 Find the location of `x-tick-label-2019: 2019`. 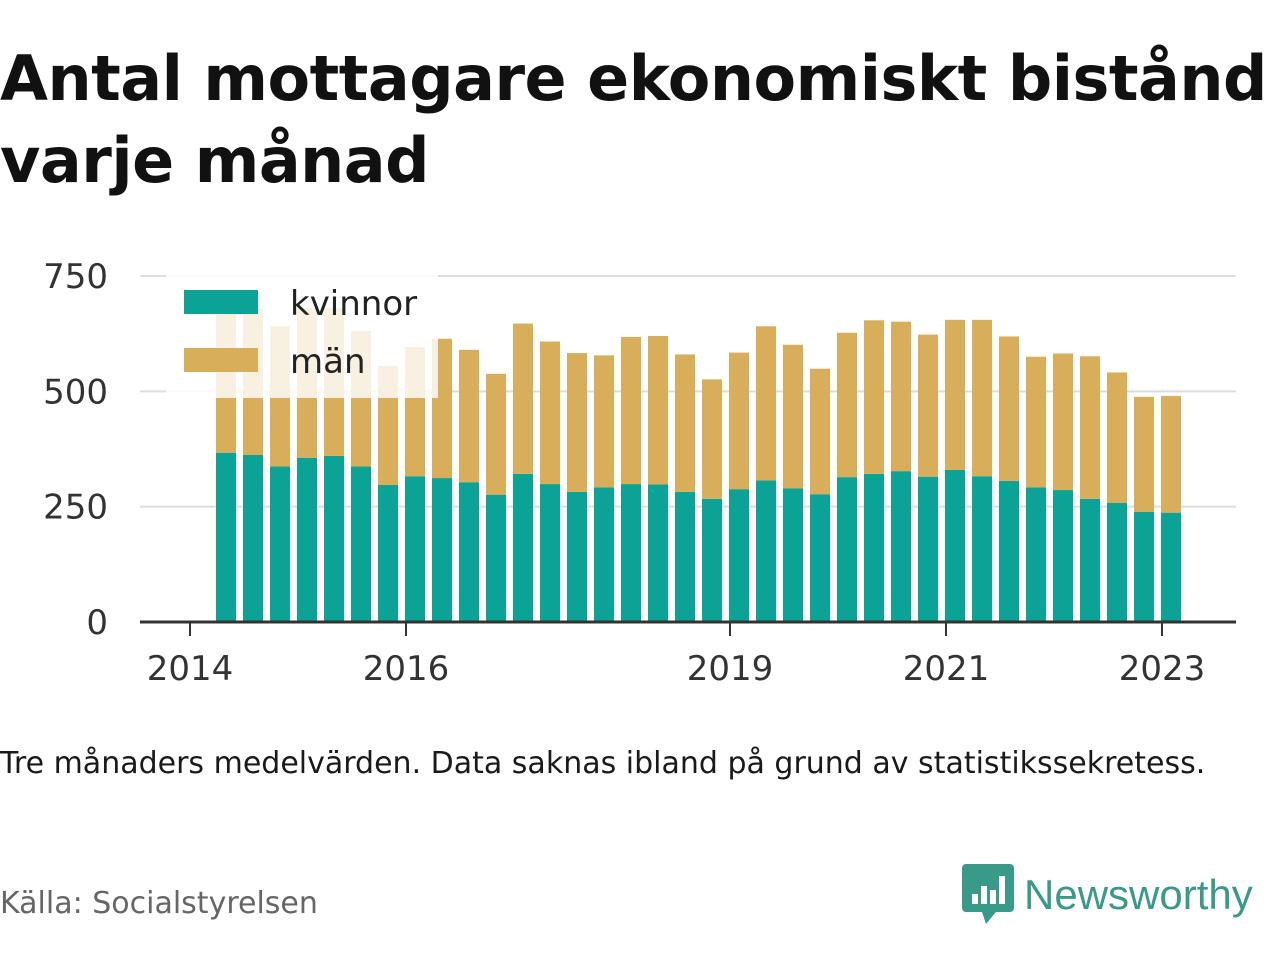

x-tick-label-2019: 2019 is located at coordinates (730, 669).